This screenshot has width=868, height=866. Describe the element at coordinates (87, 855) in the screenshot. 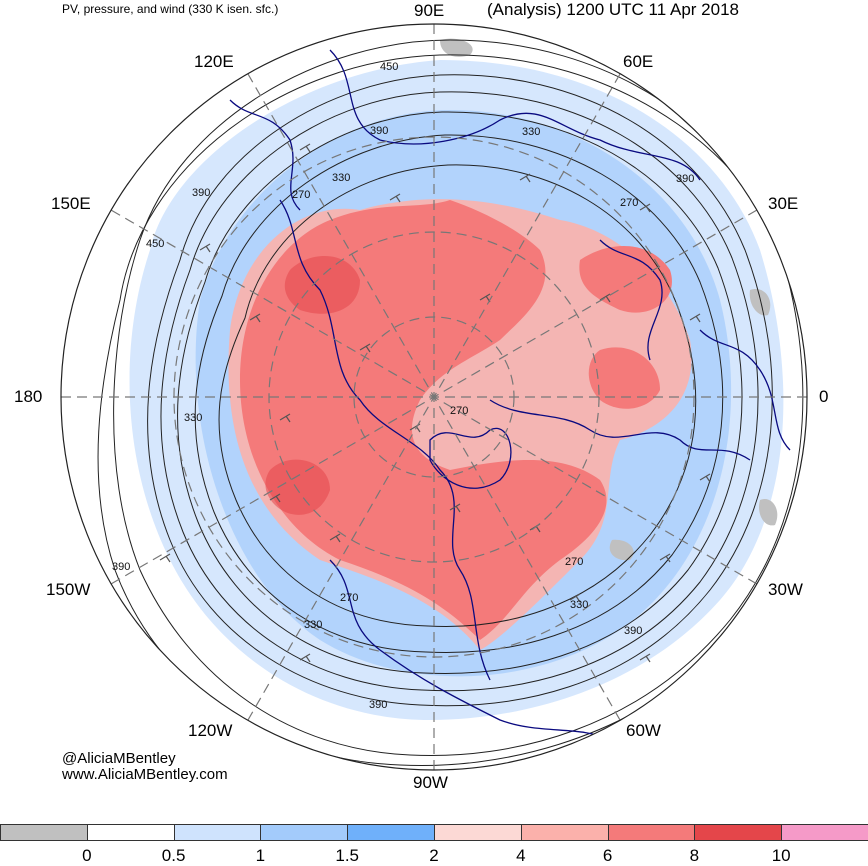

I see `colorbar-label: 0` at that location.